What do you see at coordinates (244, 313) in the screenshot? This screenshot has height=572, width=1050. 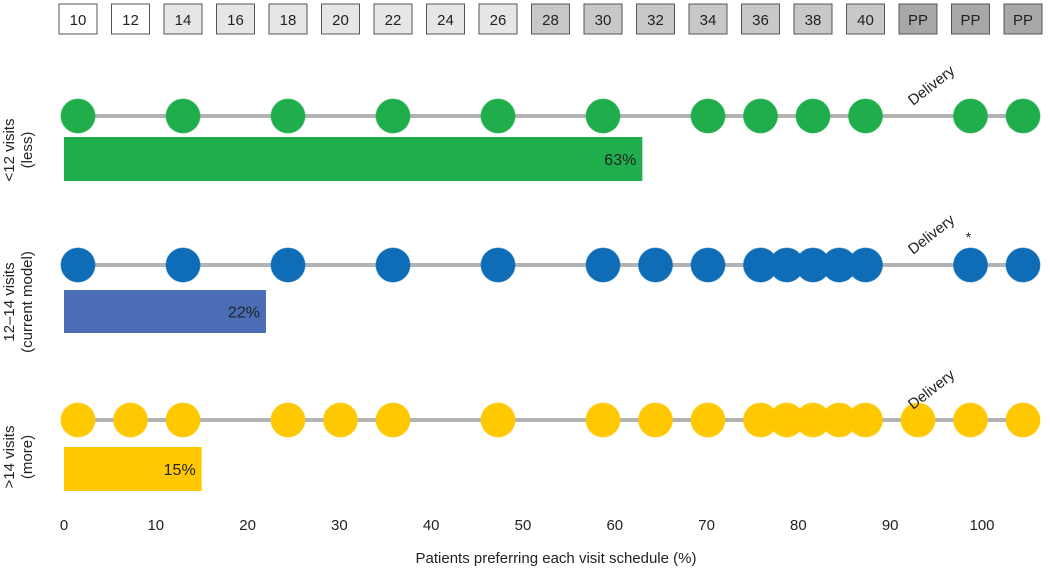 I see `bar-value-label: 22%` at bounding box center [244, 313].